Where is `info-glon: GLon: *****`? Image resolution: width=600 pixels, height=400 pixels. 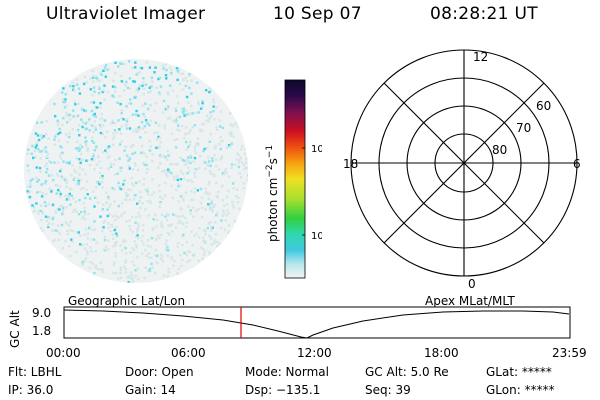
info-glon: GLon: ***** is located at coordinates (520, 390).